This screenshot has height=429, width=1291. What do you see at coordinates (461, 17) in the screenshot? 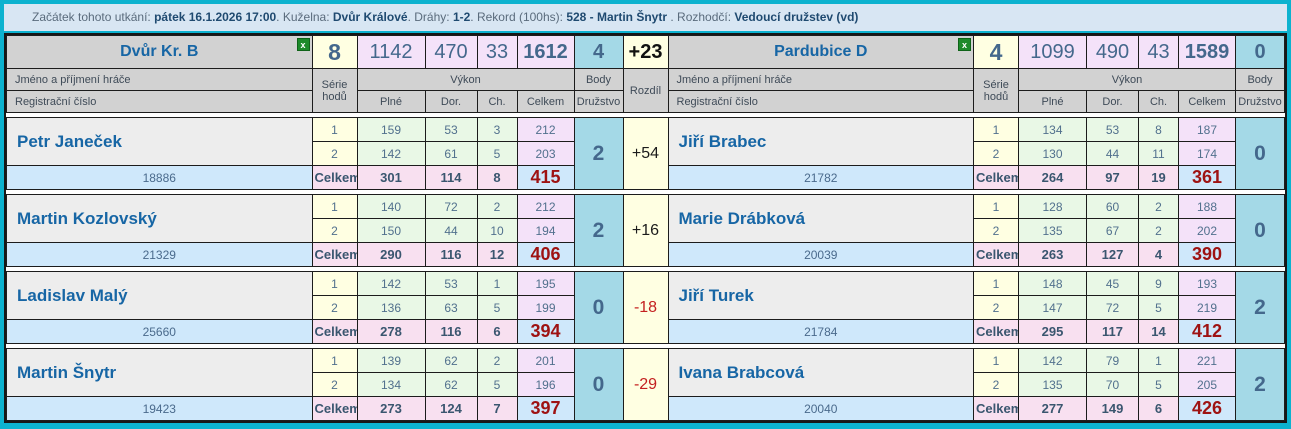
I see `lanes-value: 1-2` at bounding box center [461, 17].